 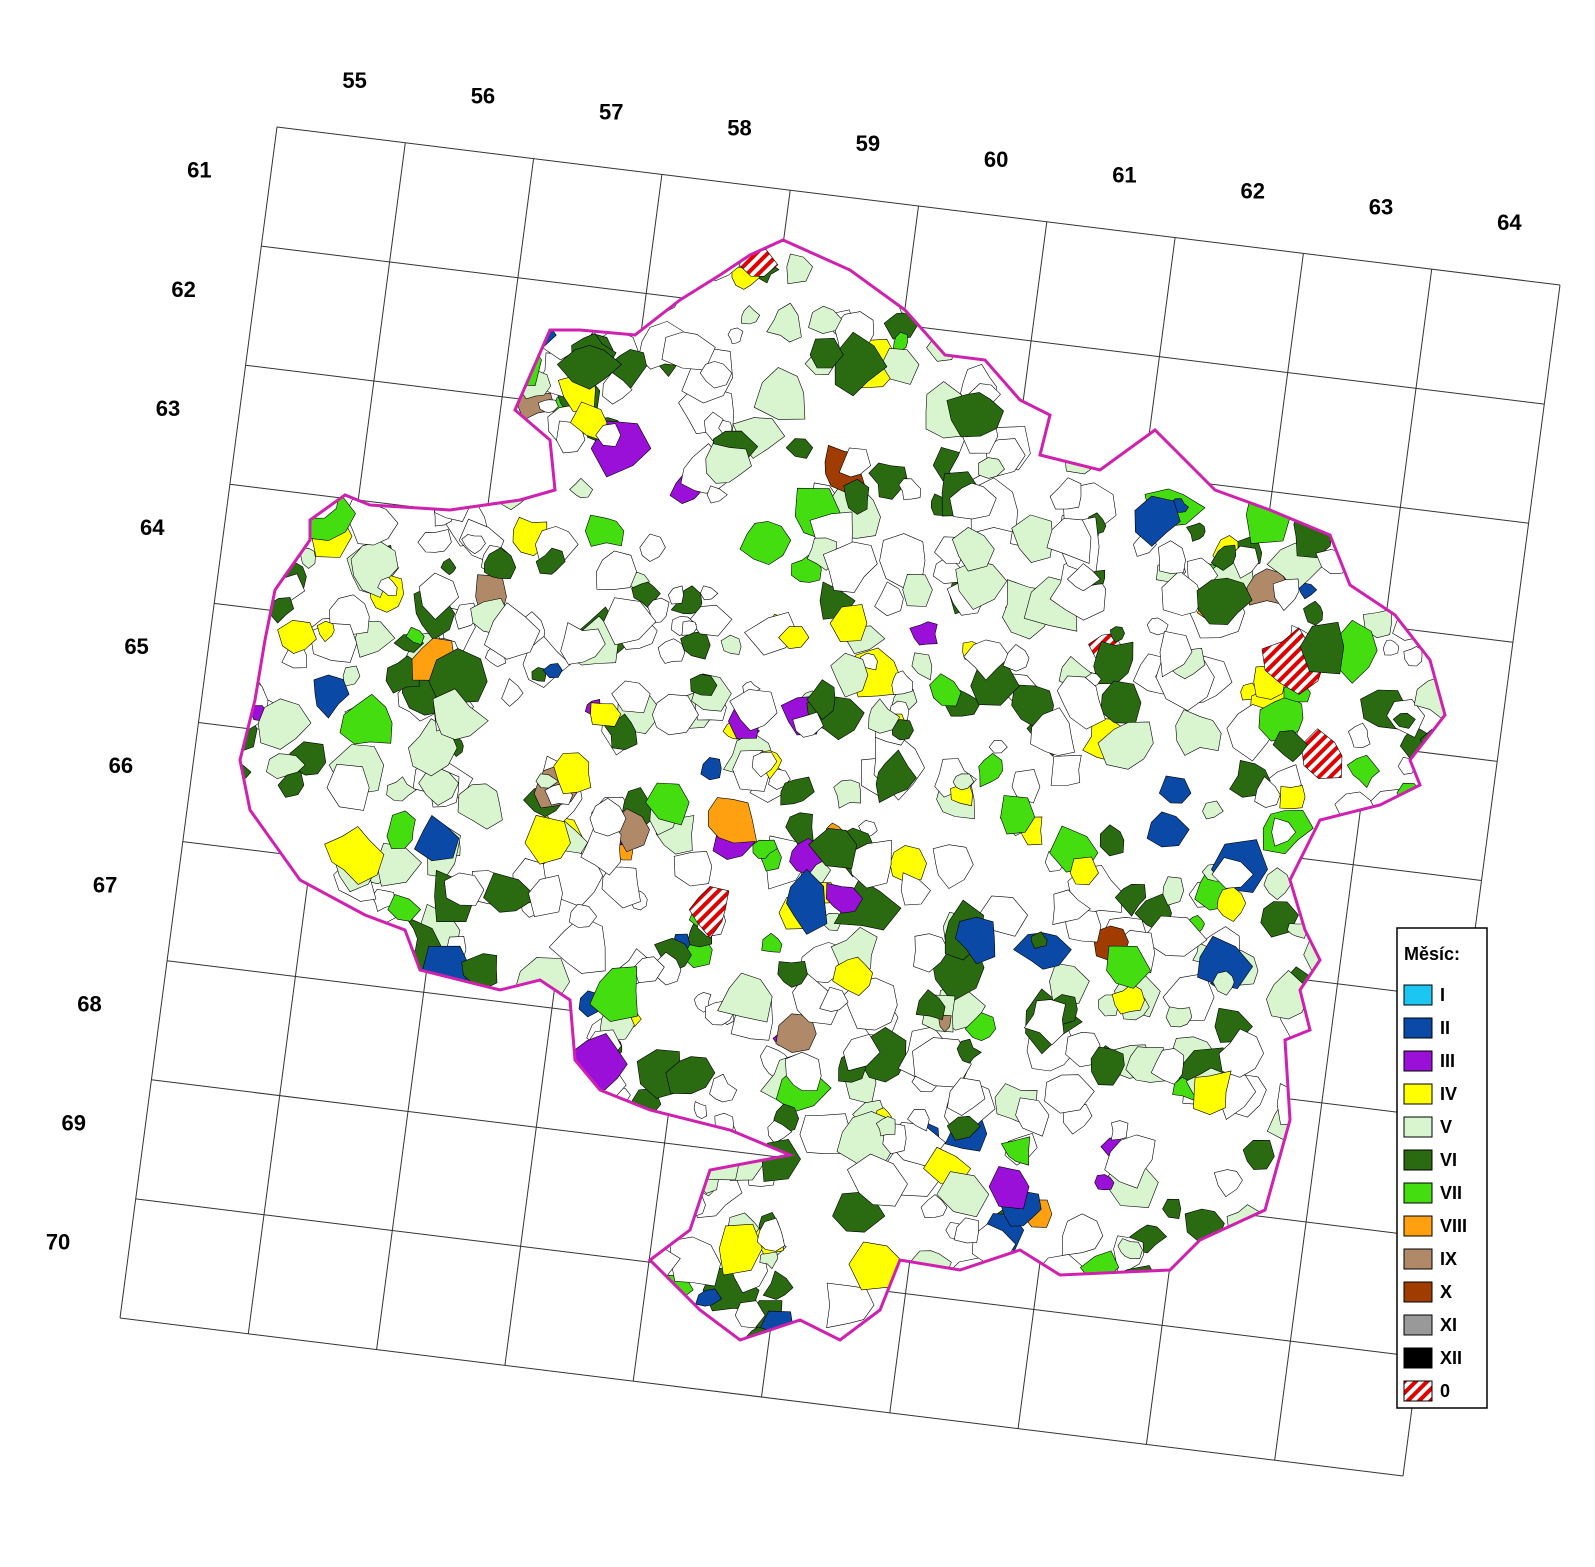 I want to click on column-label: 61, so click(x=1124, y=175).